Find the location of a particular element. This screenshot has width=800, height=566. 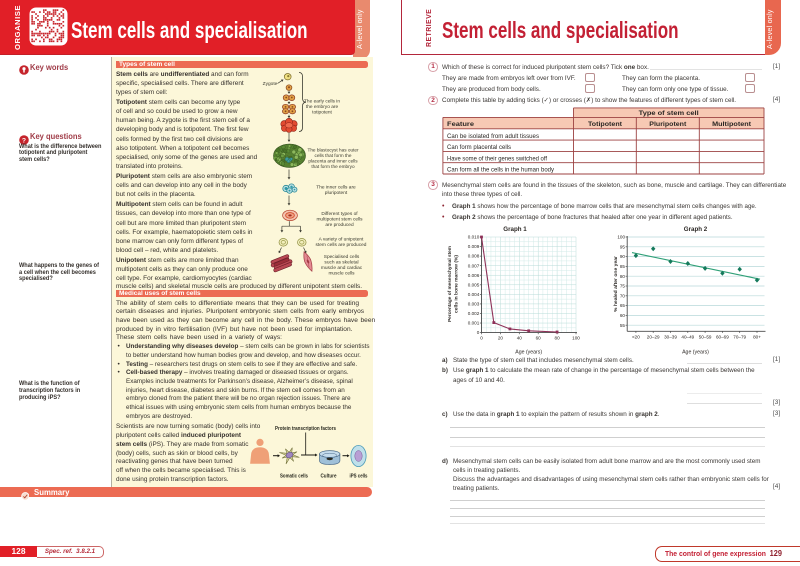

svg-text: 20–29 is located at coordinates (653, 336).